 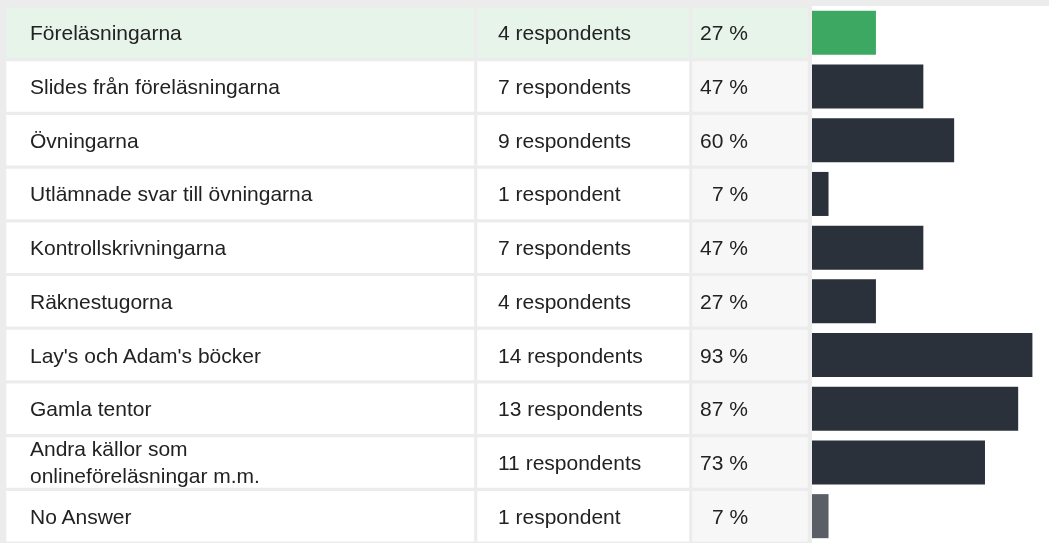 I want to click on y-tick-label: Räknestugorna, so click(x=101, y=301).